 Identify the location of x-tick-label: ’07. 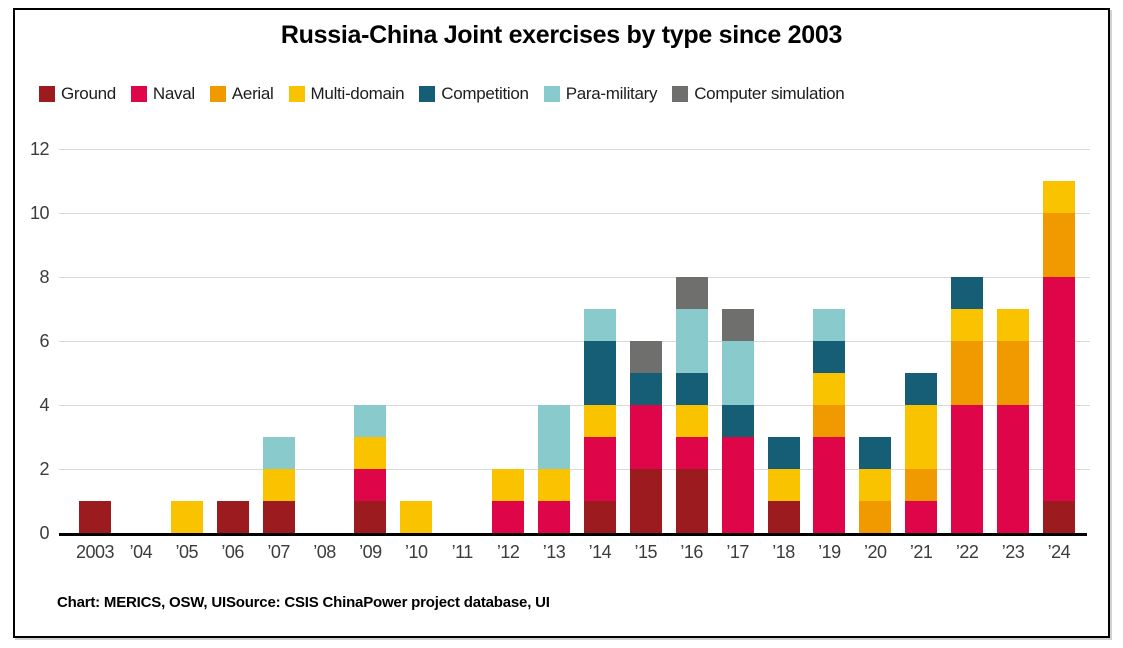
(278, 552).